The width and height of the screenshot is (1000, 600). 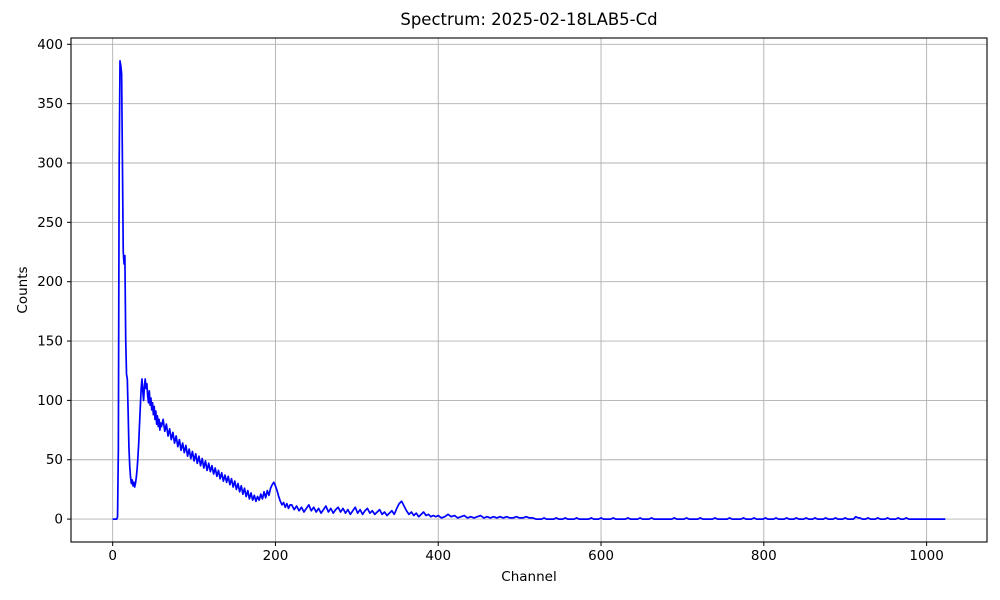 What do you see at coordinates (926, 556) in the screenshot?
I see `x-tick-label: 1000` at bounding box center [926, 556].